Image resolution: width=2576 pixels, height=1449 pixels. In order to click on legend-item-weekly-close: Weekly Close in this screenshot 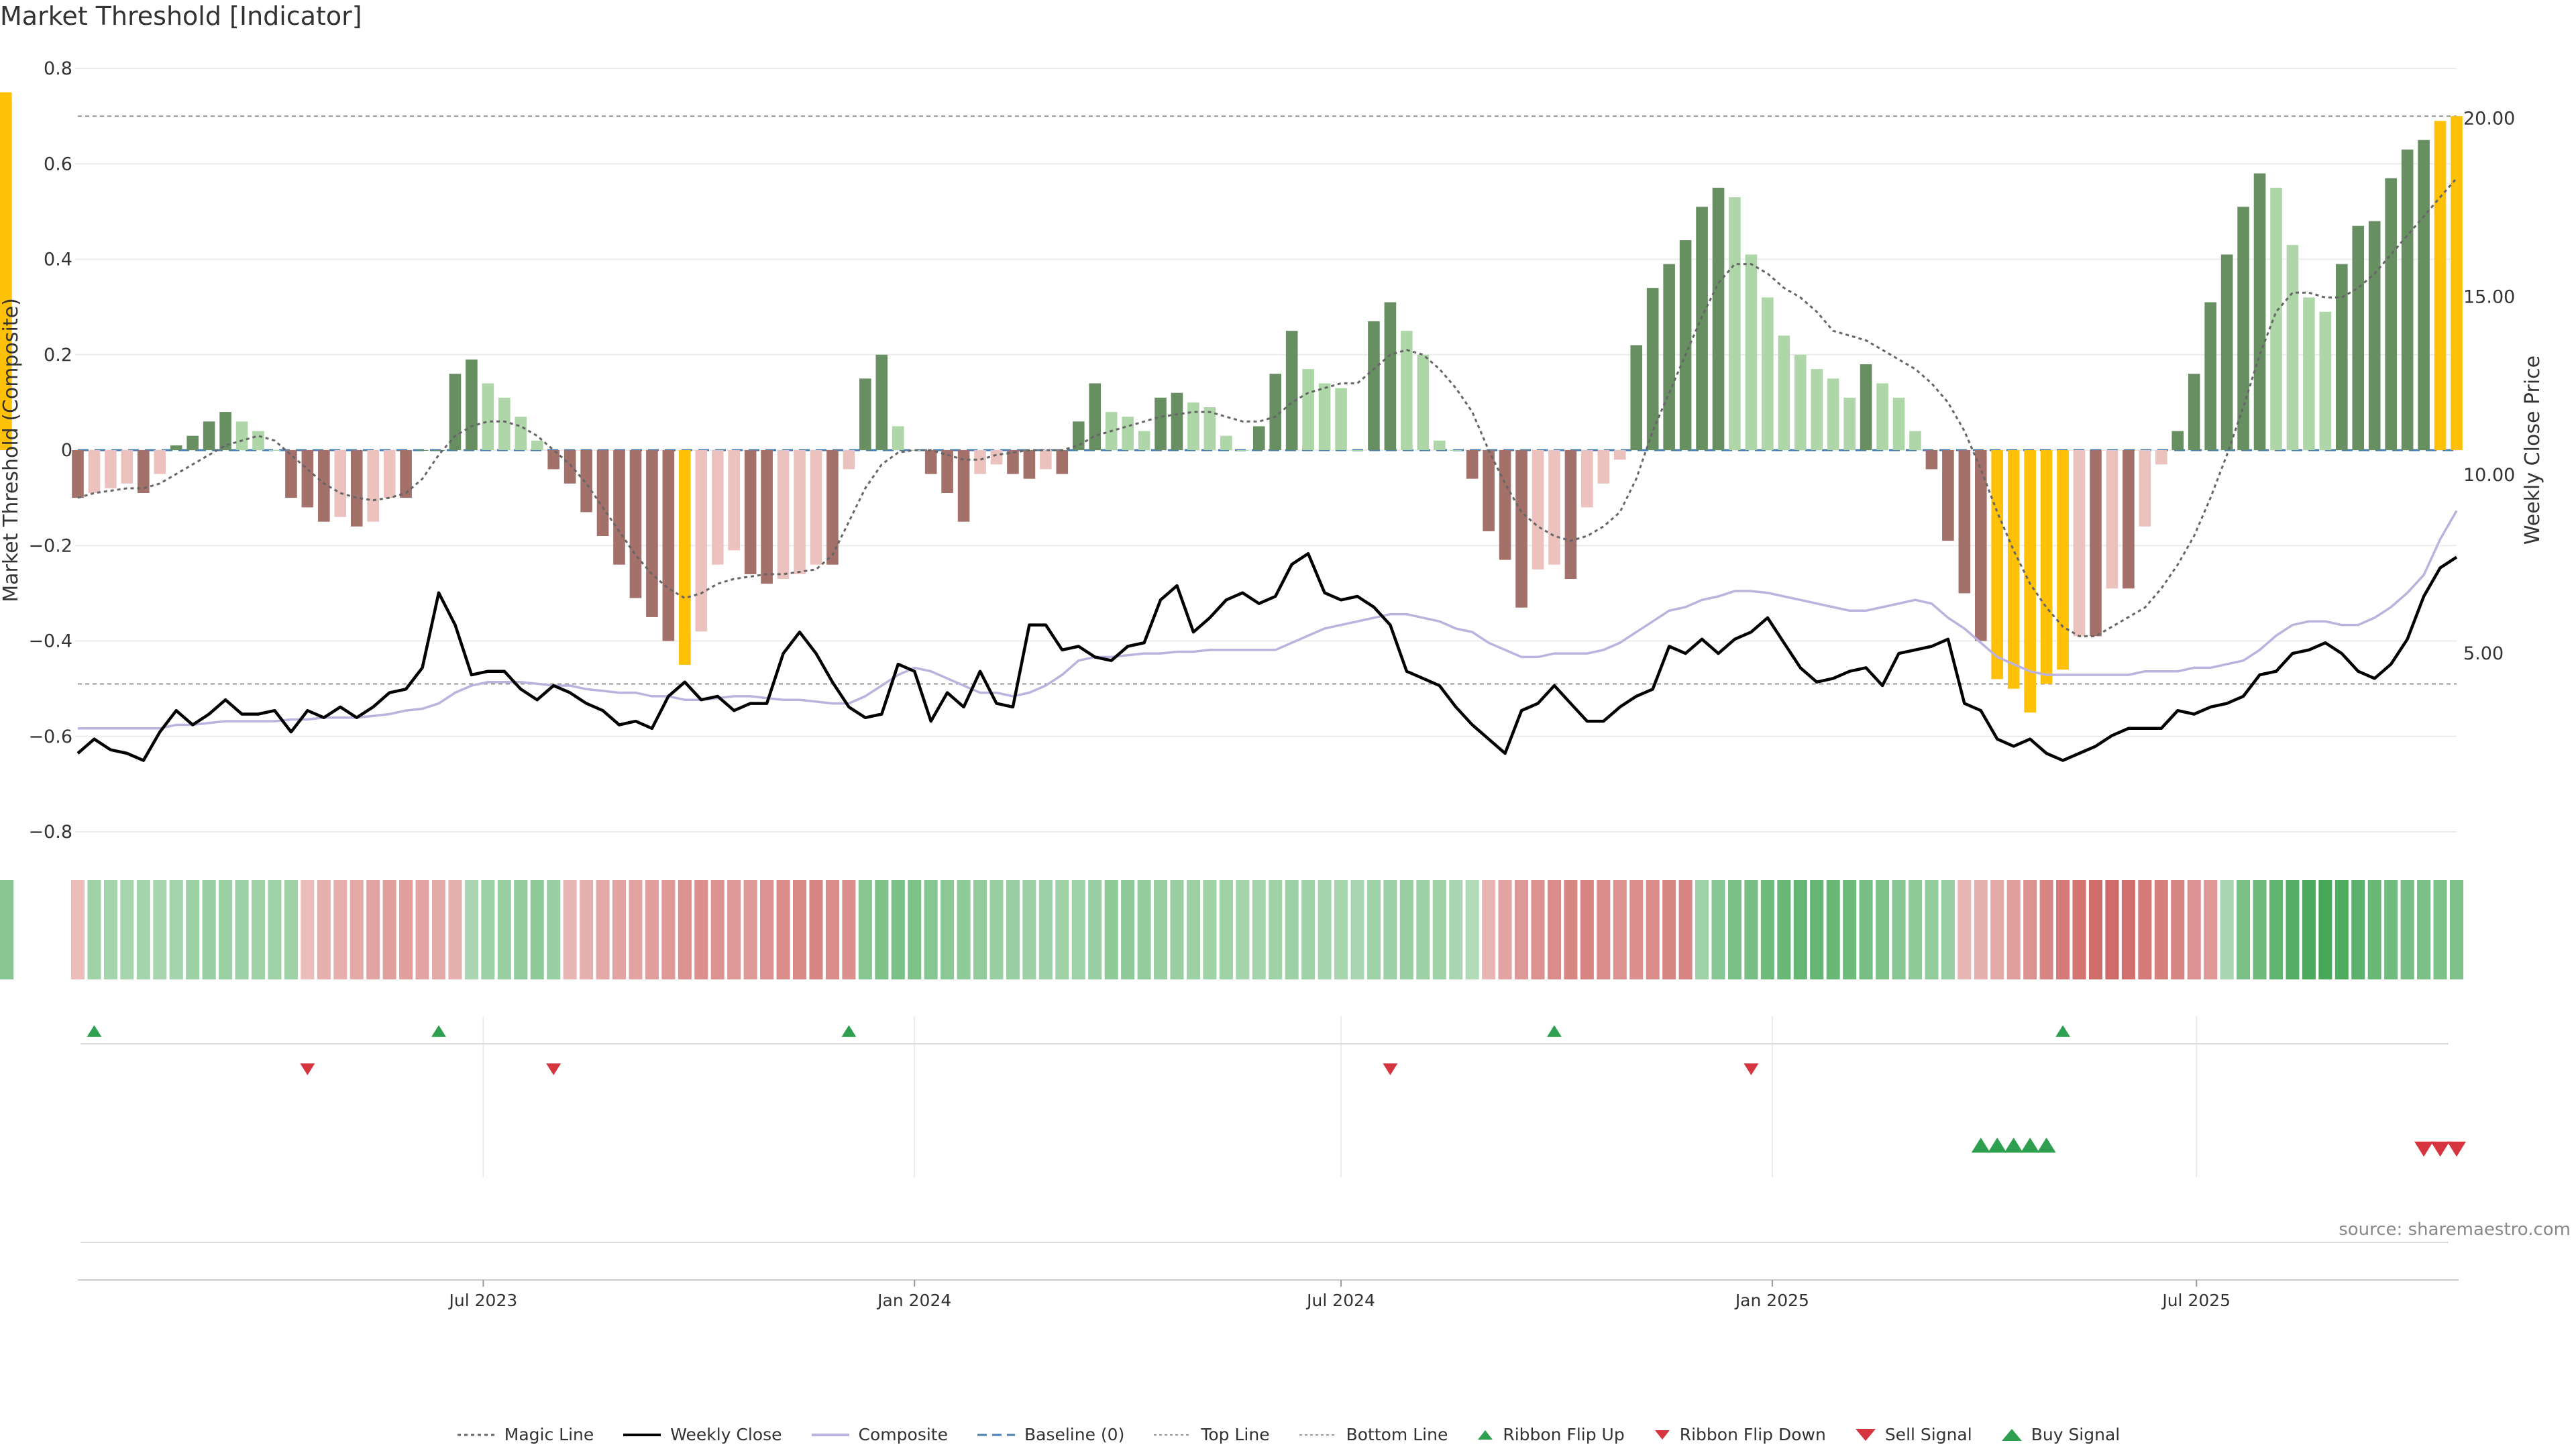, I will do `click(702, 1434)`.